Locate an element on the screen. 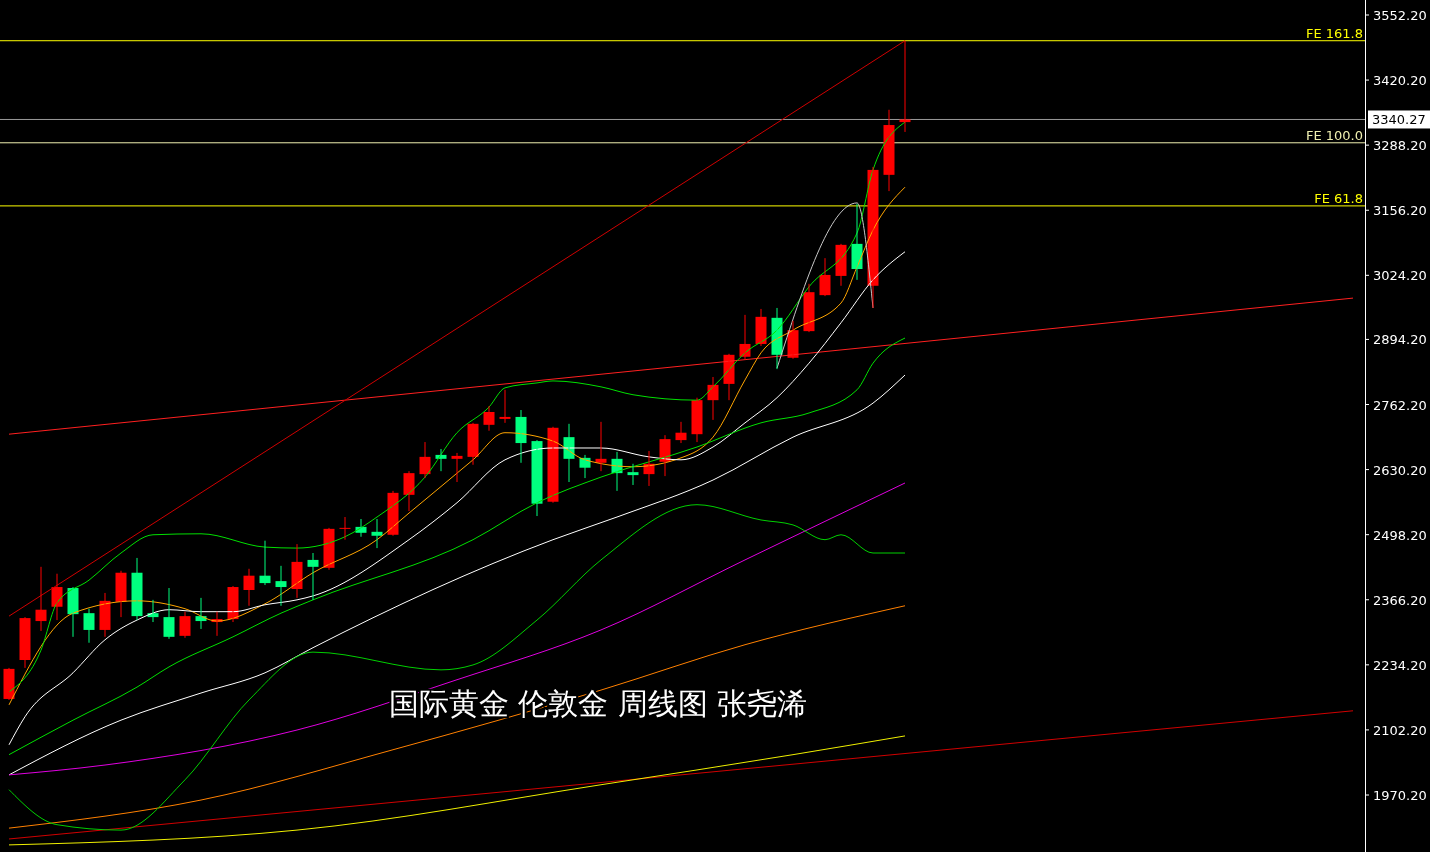  y-tick-label: 3420.20 is located at coordinates (1400, 81).